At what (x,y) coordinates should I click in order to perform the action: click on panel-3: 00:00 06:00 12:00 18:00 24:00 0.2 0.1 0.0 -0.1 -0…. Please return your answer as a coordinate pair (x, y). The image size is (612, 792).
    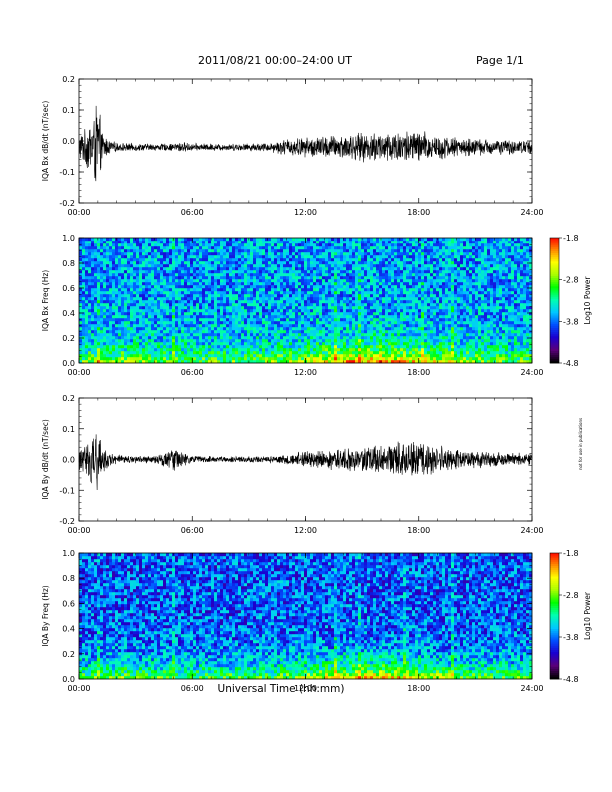
    Looking at the image, I should click on (292, 464).